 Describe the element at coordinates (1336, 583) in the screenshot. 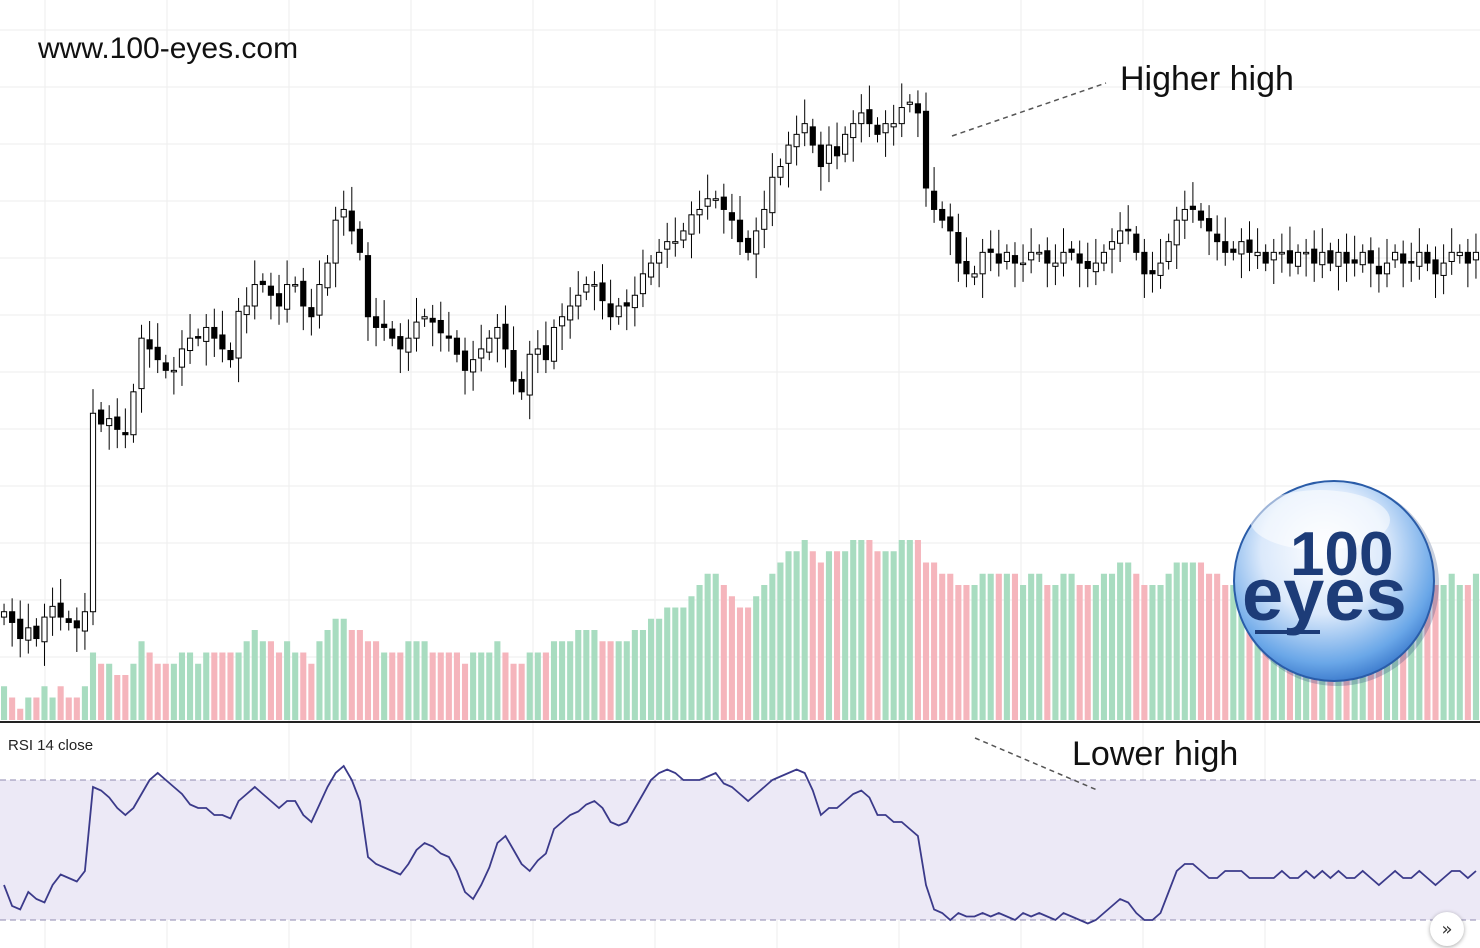

I see `100-eyes-logo: 100 eyes` at that location.